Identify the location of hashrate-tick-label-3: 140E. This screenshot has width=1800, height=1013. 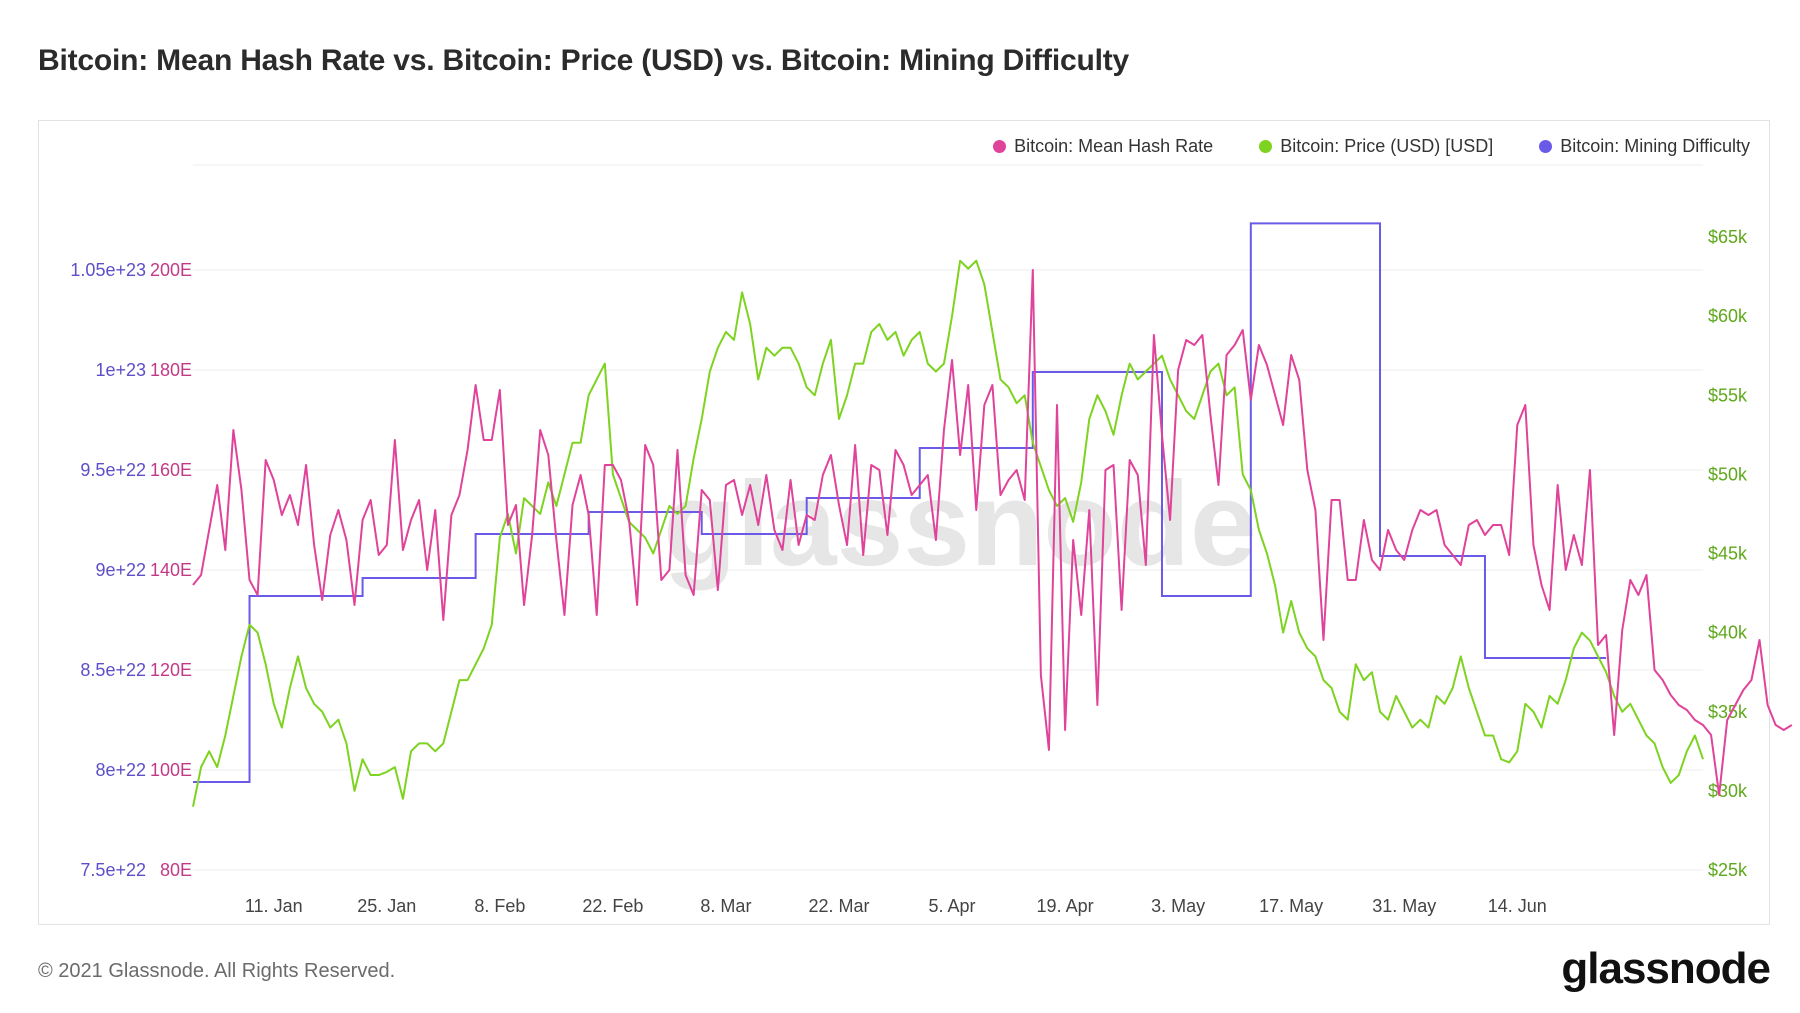
(171, 570).